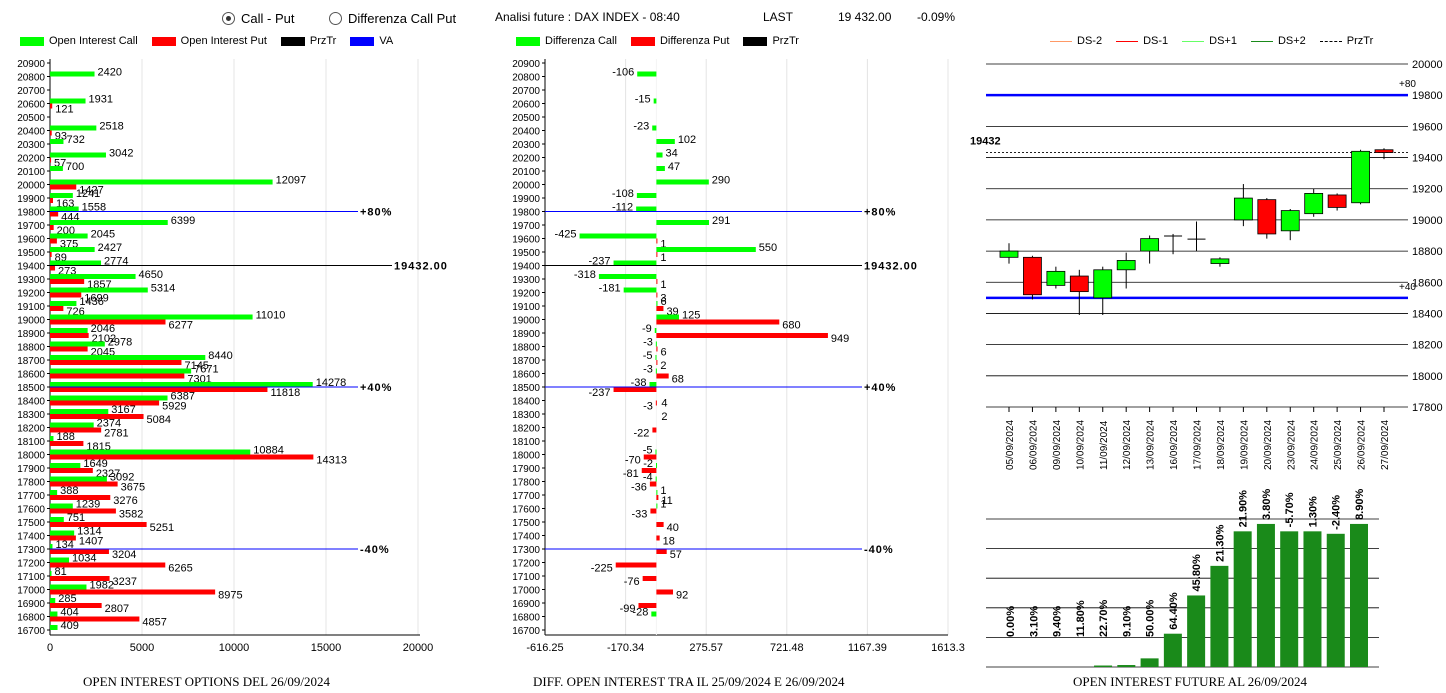 This screenshot has width=1446, height=693. What do you see at coordinates (1427, 127) in the screenshot?
I see `price-tick-label: 19600` at bounding box center [1427, 127].